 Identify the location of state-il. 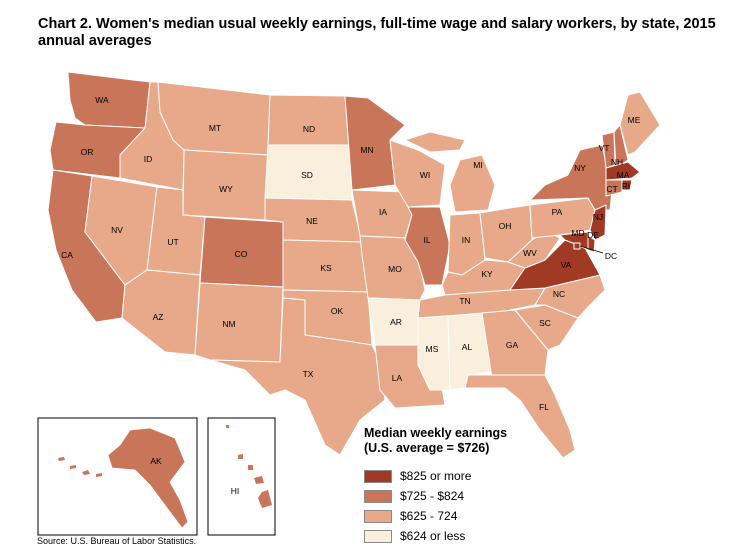
(427, 246).